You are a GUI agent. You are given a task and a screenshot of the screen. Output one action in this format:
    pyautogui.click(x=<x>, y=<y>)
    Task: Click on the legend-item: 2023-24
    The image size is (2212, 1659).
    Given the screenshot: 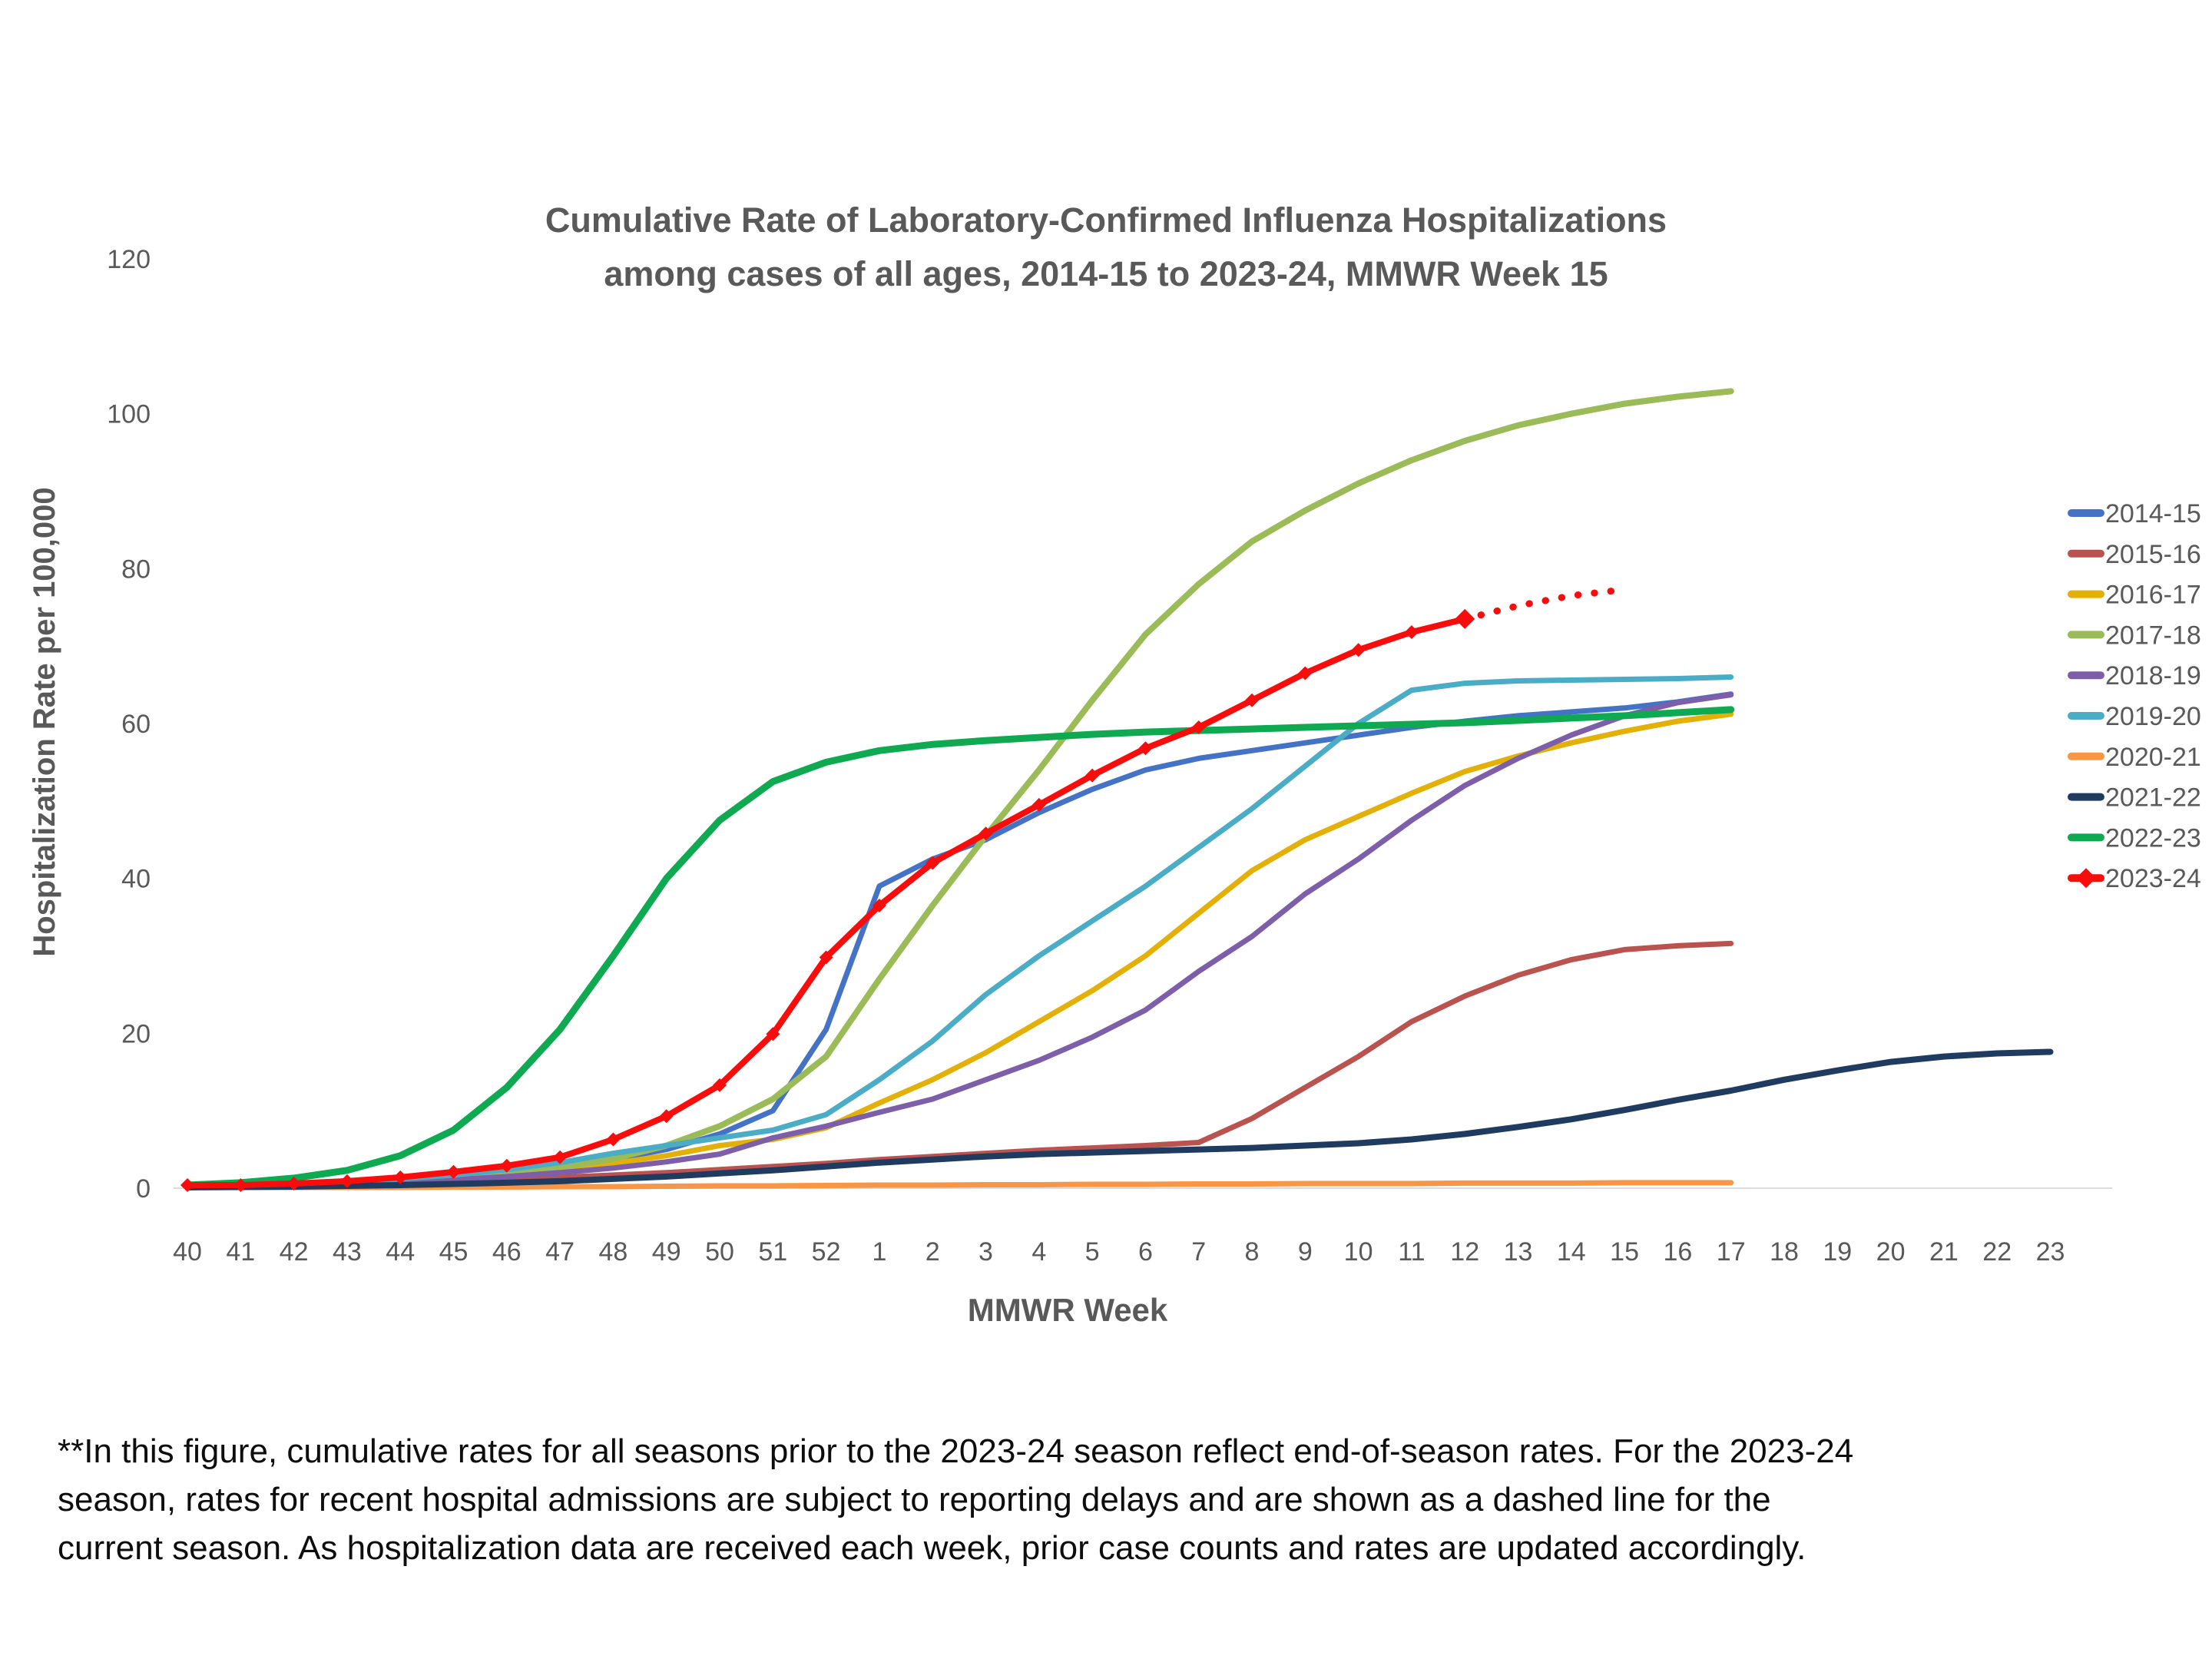 What is the action you would take?
    pyautogui.click(x=2134, y=878)
    